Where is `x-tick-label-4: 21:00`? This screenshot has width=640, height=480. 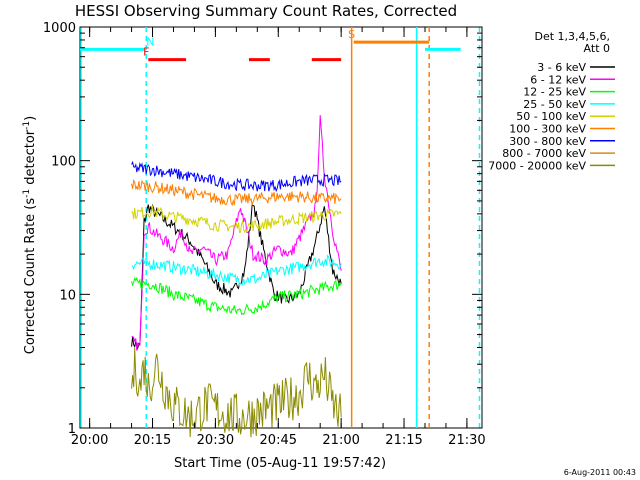 x-tick-label-4: 21:00 is located at coordinates (340, 440).